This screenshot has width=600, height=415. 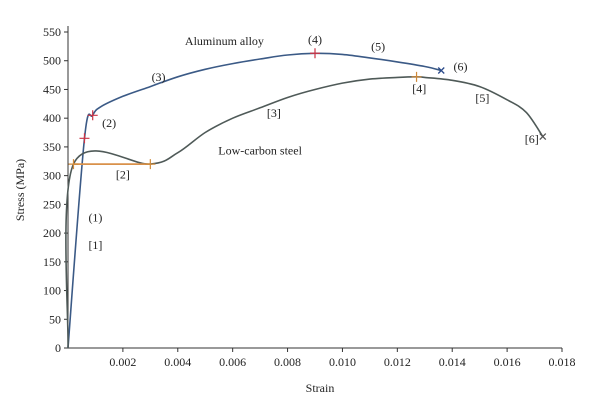 What do you see at coordinates (507, 362) in the screenshot?
I see `x-tick-label: 0.016` at bounding box center [507, 362].